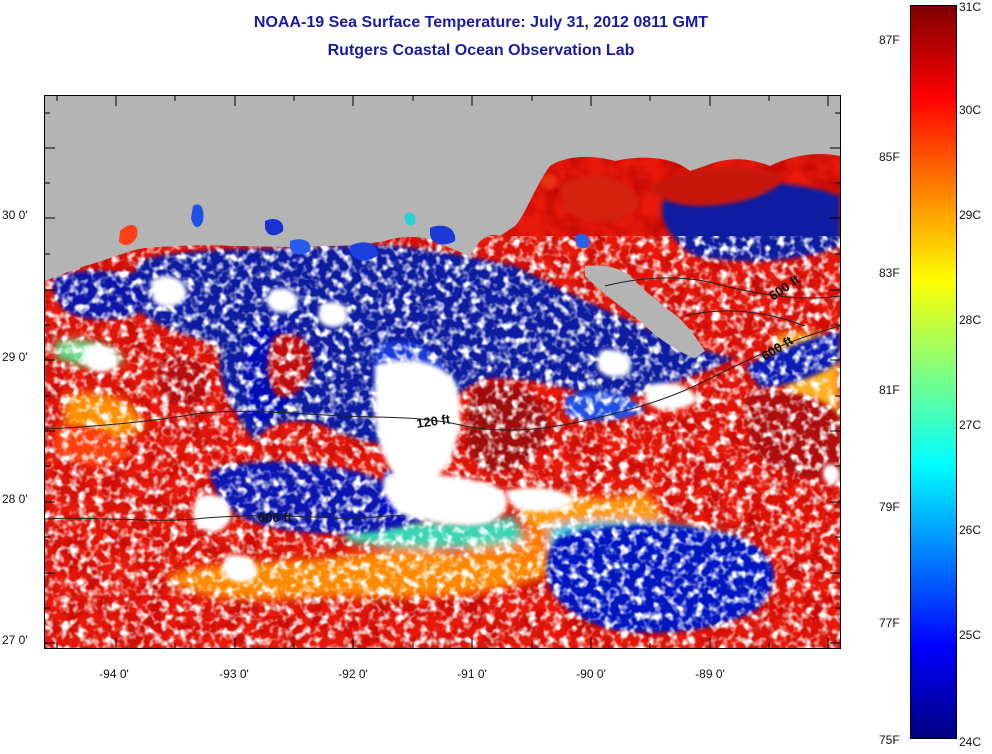  I want to click on cb-label-24c: 24C, so click(970, 742).